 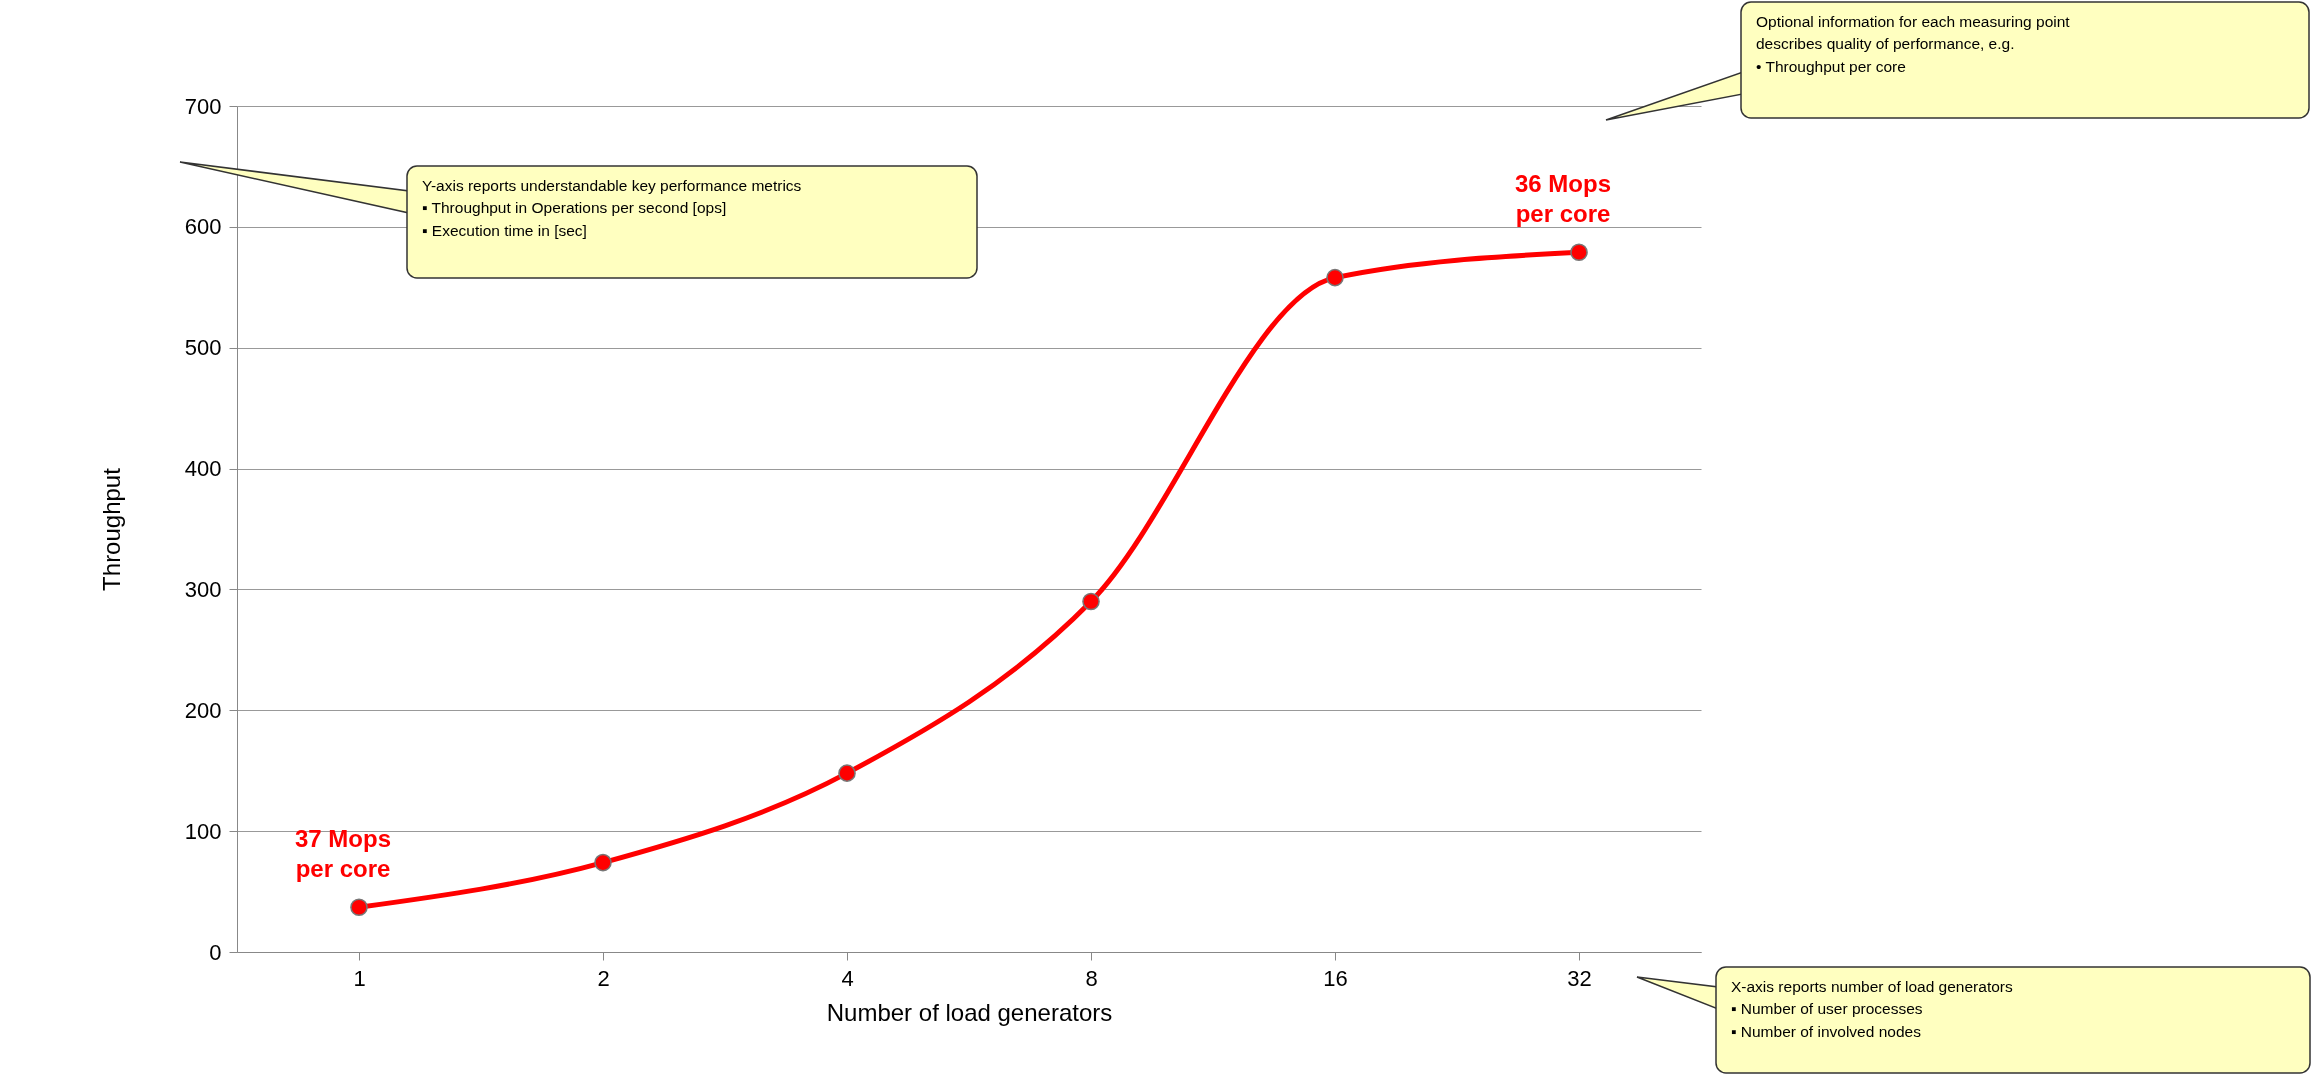 I want to click on annotation: Y-axis reports understandable key performance metrics ▪ Throughput in Operations per second [ops] ▪ Execution time in [sec], so click(x=692, y=222).